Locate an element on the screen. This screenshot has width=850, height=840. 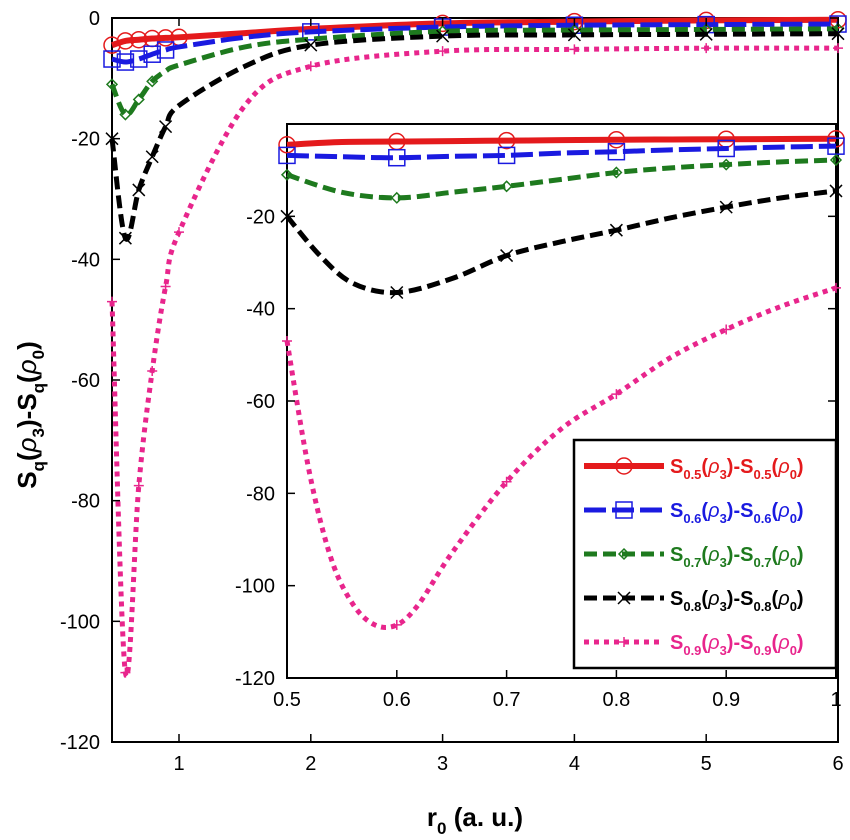
x-axis-title: r0 (a. u.) is located at coordinates (475, 820).